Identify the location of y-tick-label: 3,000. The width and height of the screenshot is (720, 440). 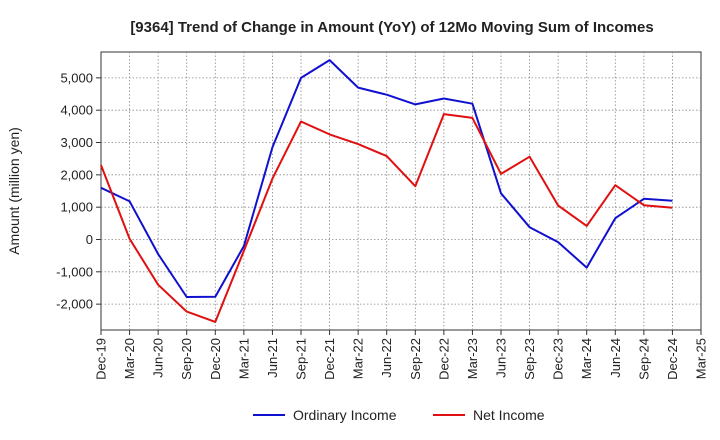
(76, 142).